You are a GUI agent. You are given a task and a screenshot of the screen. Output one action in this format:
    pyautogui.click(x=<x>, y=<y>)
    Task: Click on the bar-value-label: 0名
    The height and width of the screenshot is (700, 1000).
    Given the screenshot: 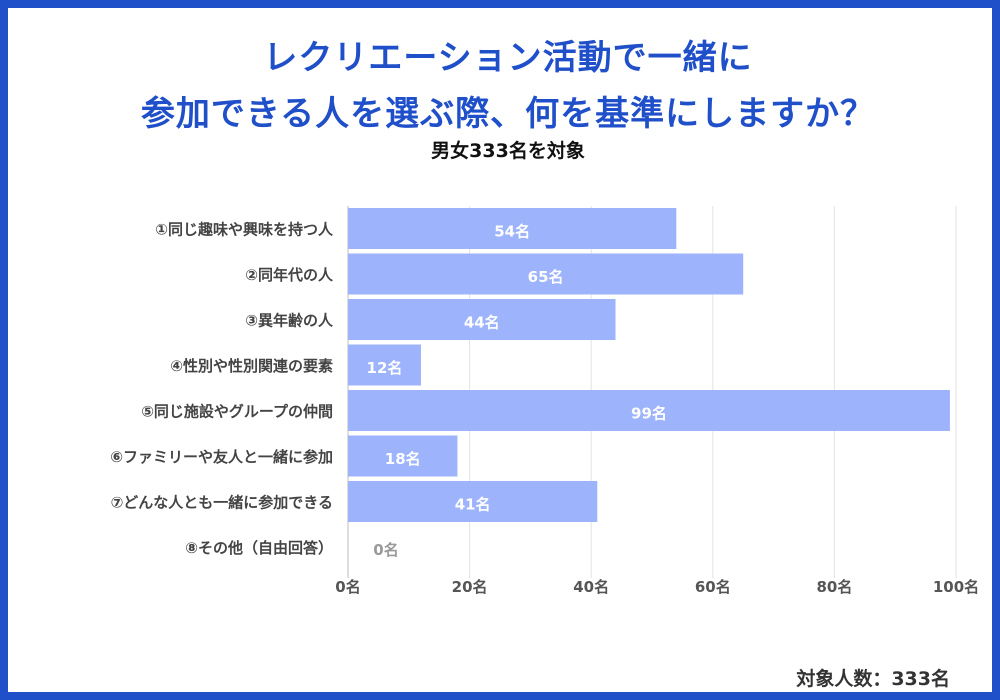 What is the action you would take?
    pyautogui.click(x=385, y=550)
    